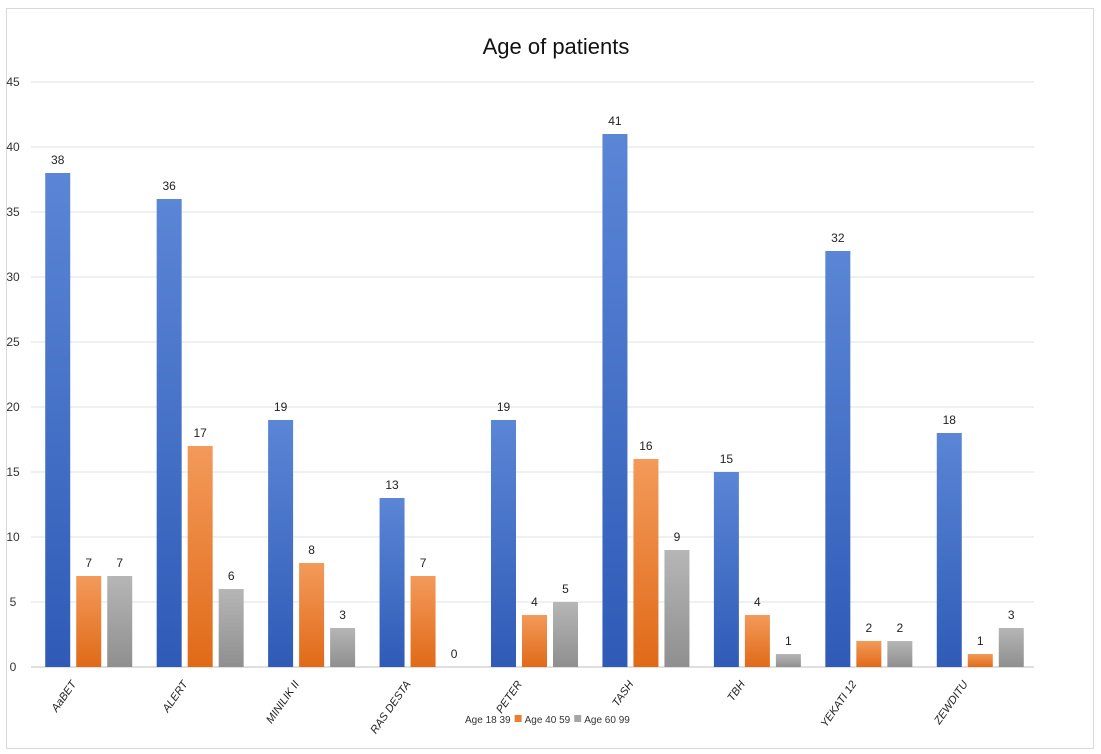 The image size is (1101, 754). Describe the element at coordinates (839, 704) in the screenshot. I see `x-tick-label: YEKATI 12` at that location.